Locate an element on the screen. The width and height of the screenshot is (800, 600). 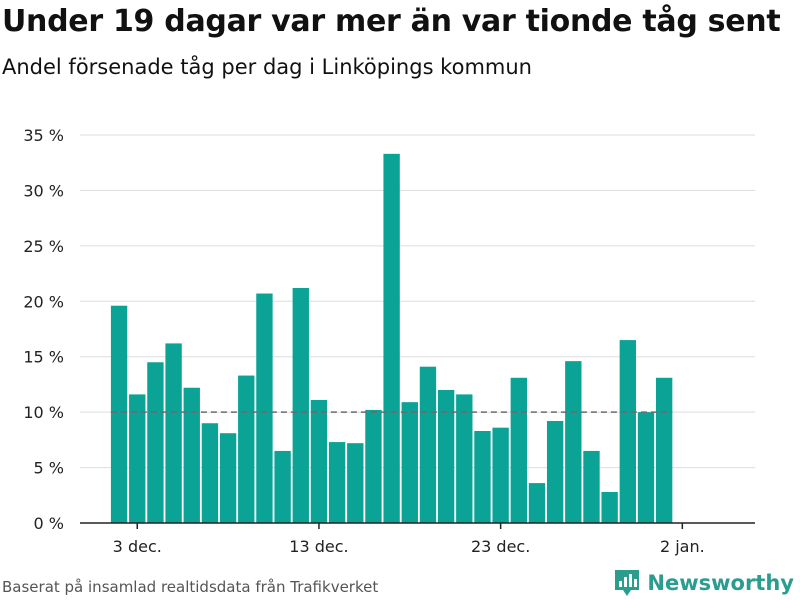
y-tick-label: 20 % is located at coordinates (43, 301).